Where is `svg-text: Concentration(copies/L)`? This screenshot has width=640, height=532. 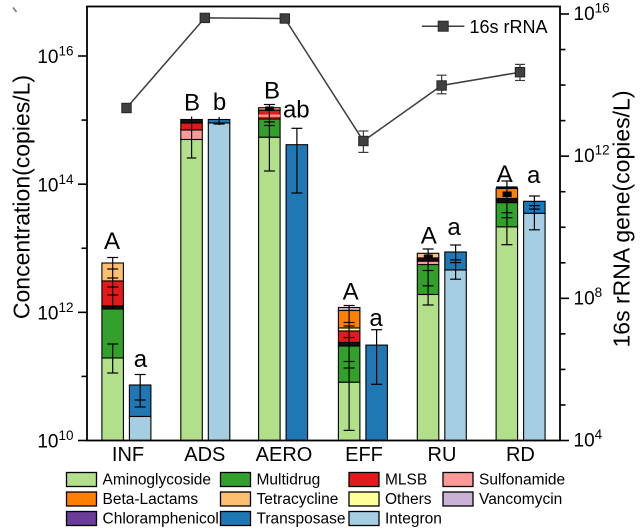 svg-text: Concentration(copies/L) is located at coordinates (22, 197).